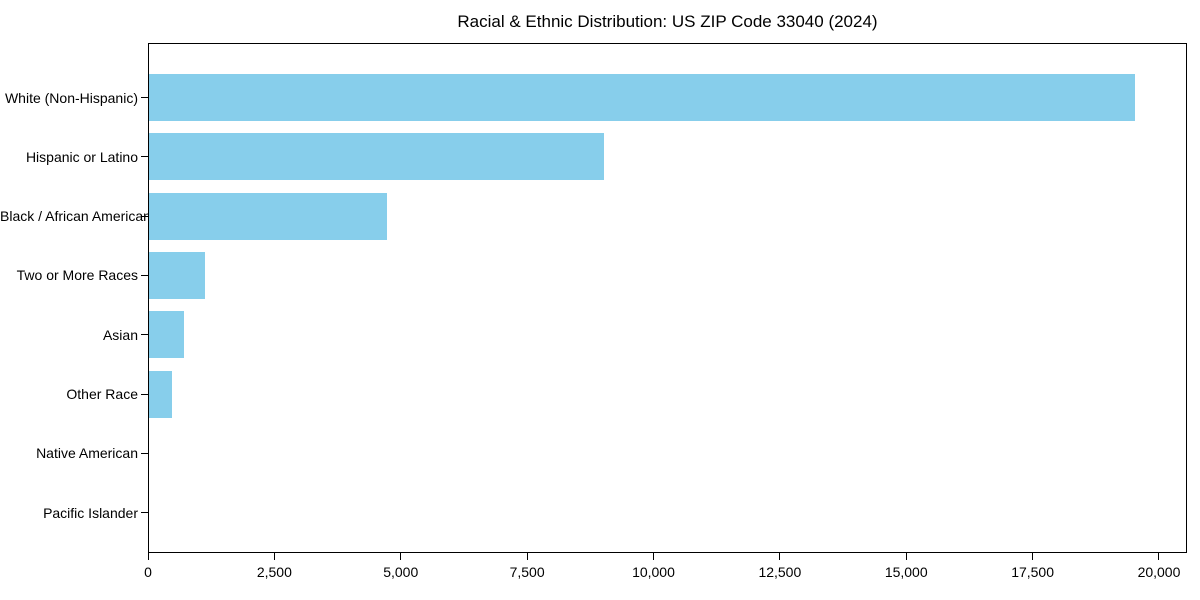 Image resolution: width=1200 pixels, height=600 pixels. What do you see at coordinates (274, 572) in the screenshot?
I see `x-tick-label-2500: 2,500` at bounding box center [274, 572].